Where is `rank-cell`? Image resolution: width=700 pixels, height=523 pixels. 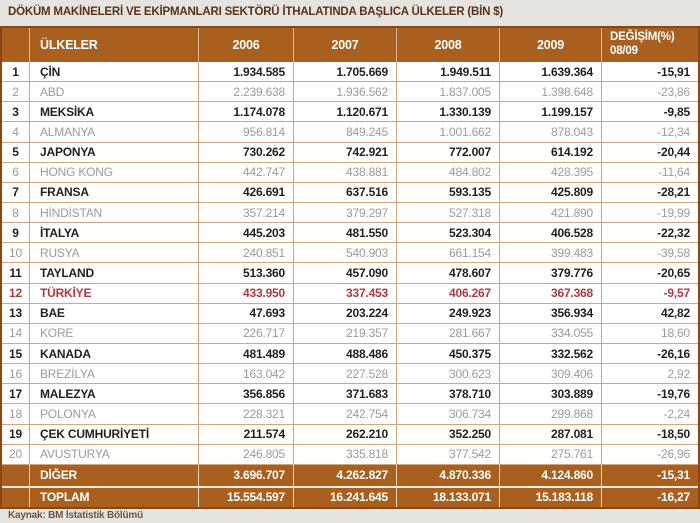 rank-cell is located at coordinates (16, 475).